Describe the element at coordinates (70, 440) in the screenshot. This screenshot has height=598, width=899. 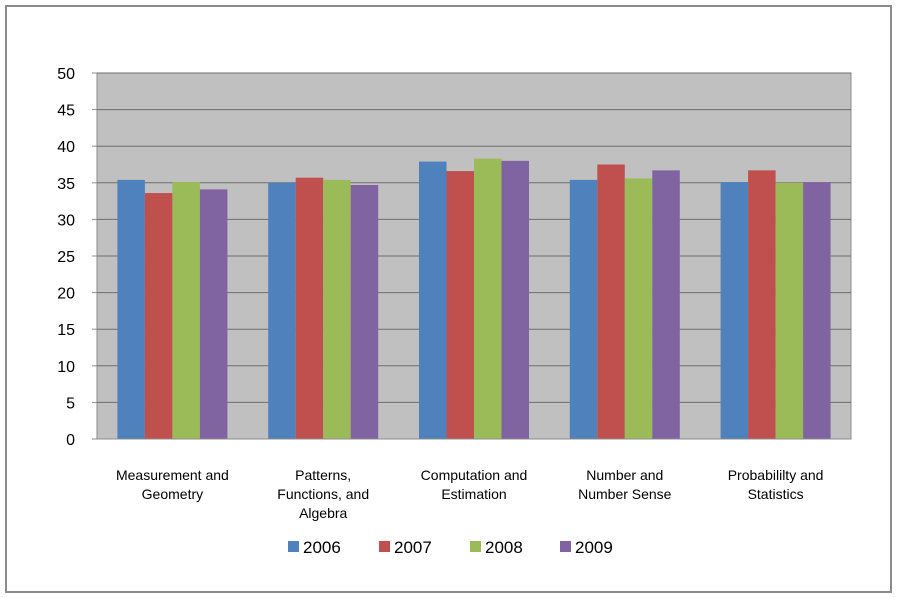
I see `y-tick-label: 0` at that location.